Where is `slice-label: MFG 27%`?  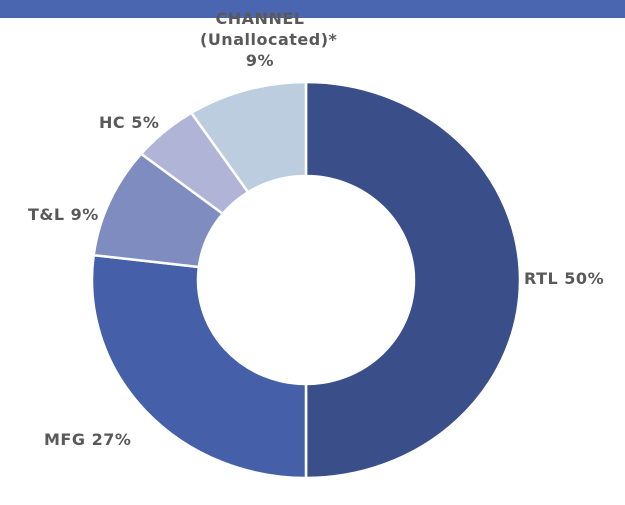
slice-label: MFG 27% is located at coordinates (104, 439).